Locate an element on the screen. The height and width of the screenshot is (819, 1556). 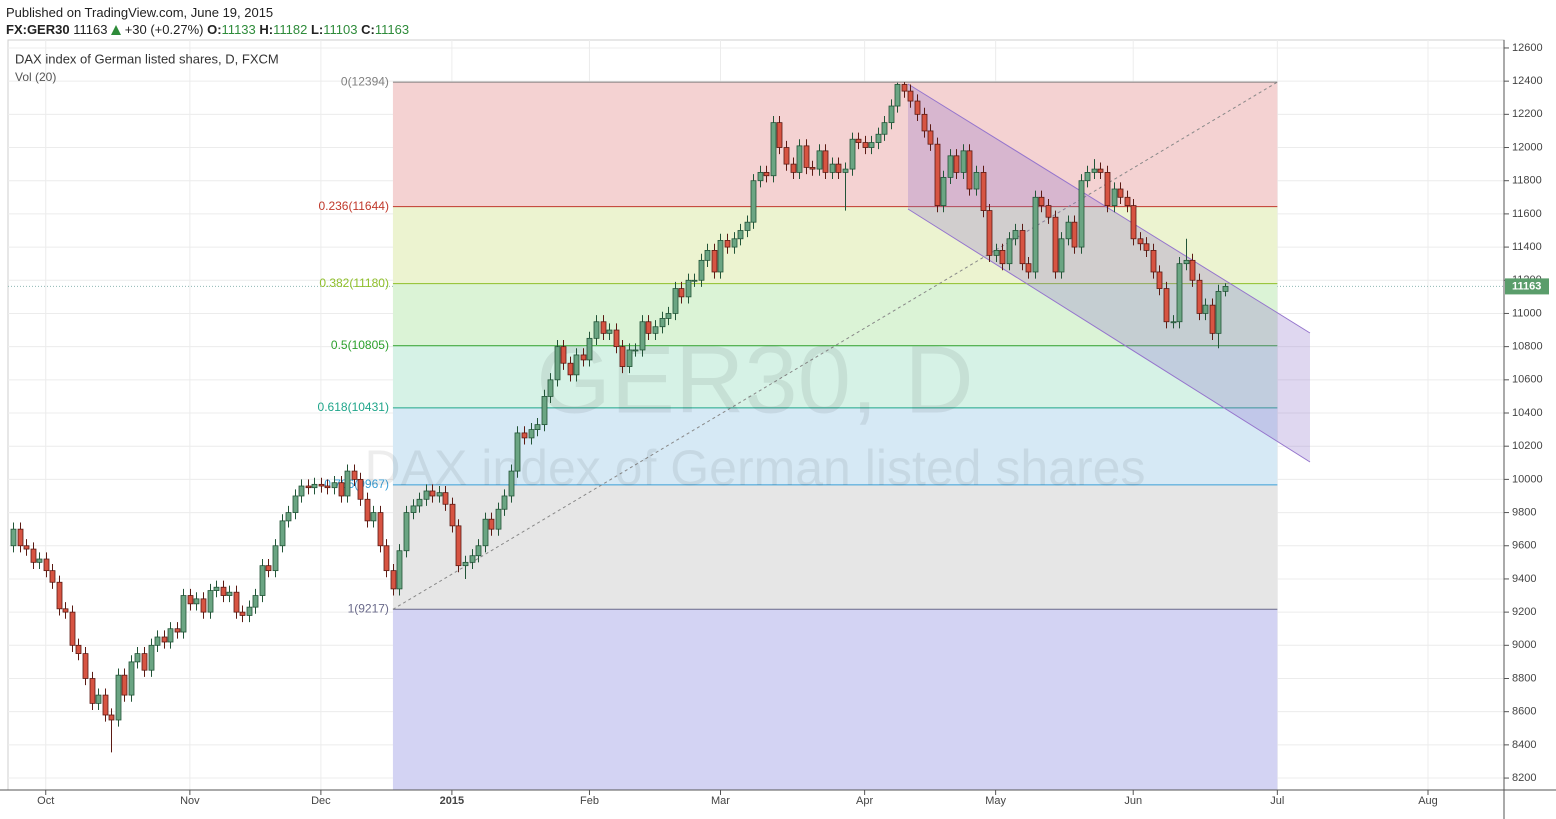
y-tick-label: 10600 is located at coordinates (1527, 380).